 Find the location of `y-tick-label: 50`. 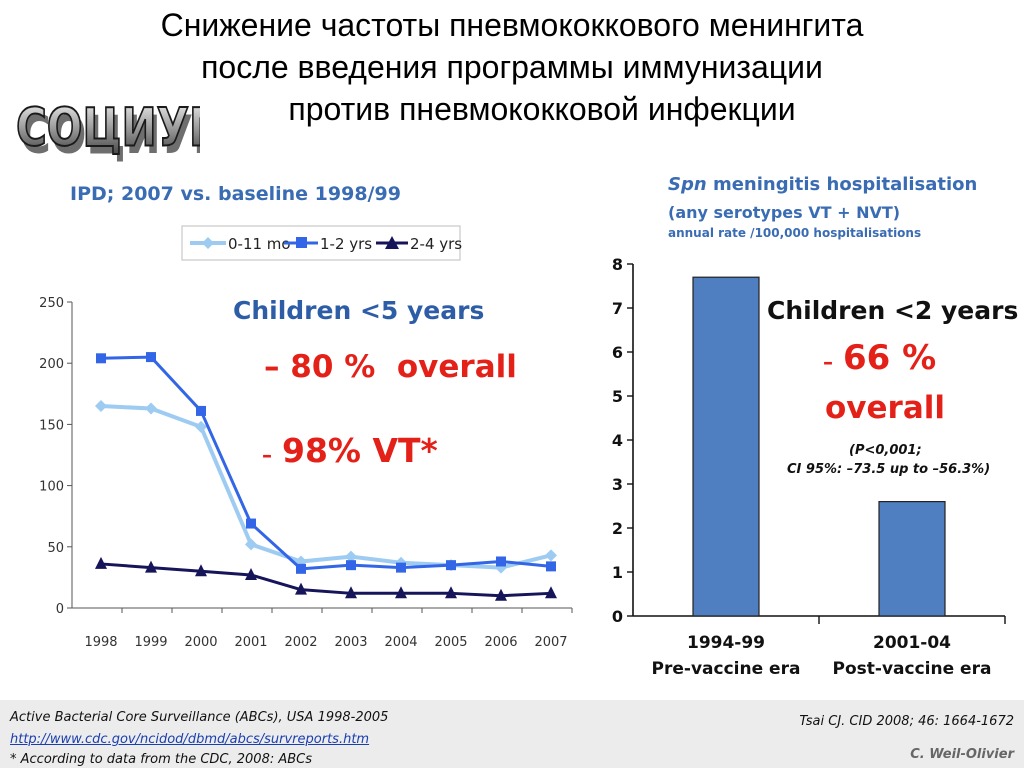

y-tick-label: 50 is located at coordinates (55, 548).